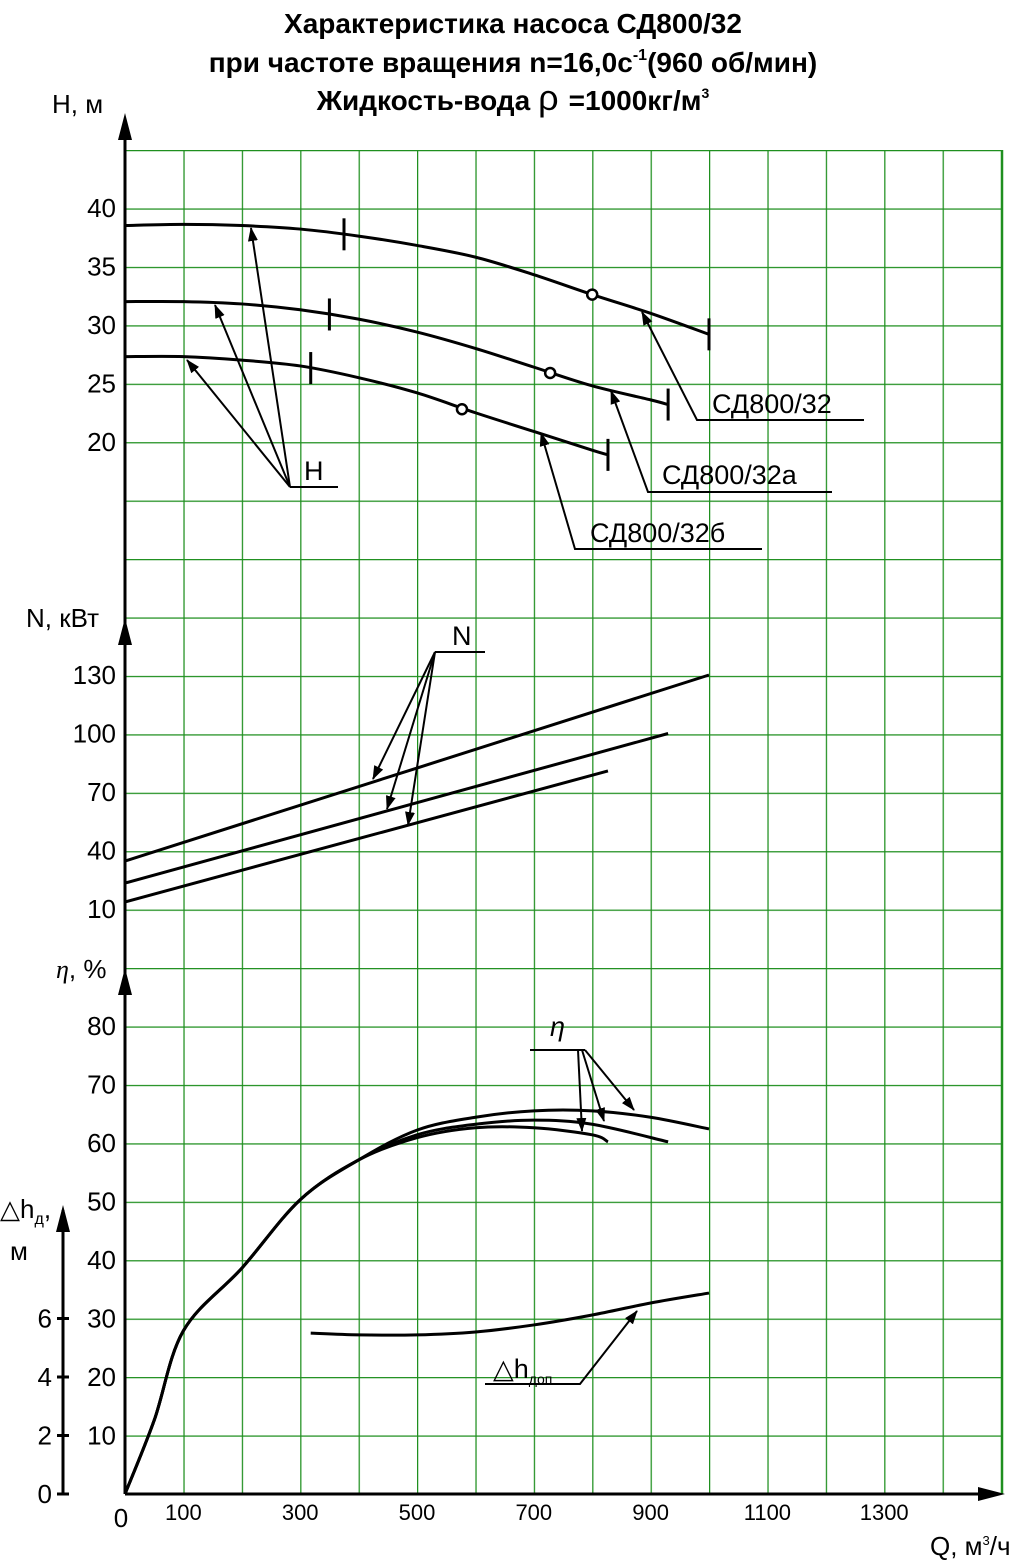 Image resolution: width=1027 pixels, height=1564 pixels. What do you see at coordinates (730, 475) in the screenshot?
I see `series-label: СД800/32а` at bounding box center [730, 475].